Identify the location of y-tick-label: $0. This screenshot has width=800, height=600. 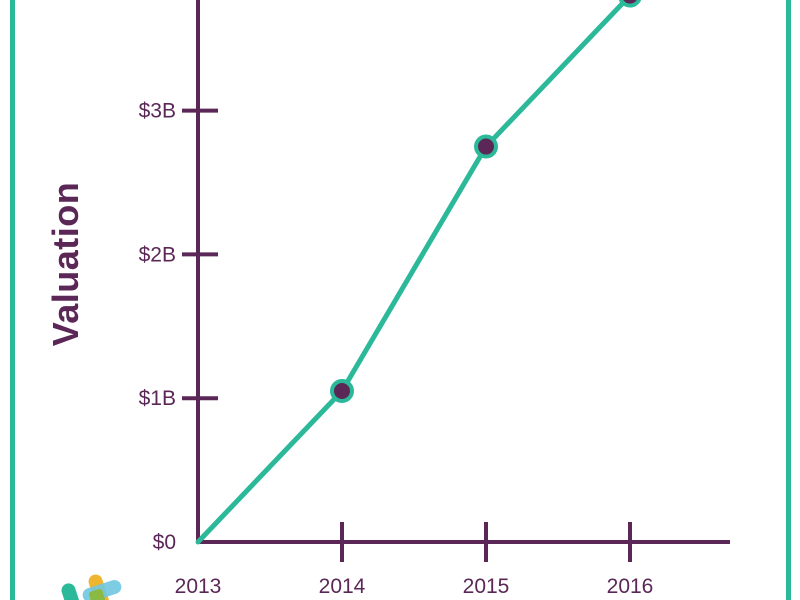
(164, 542).